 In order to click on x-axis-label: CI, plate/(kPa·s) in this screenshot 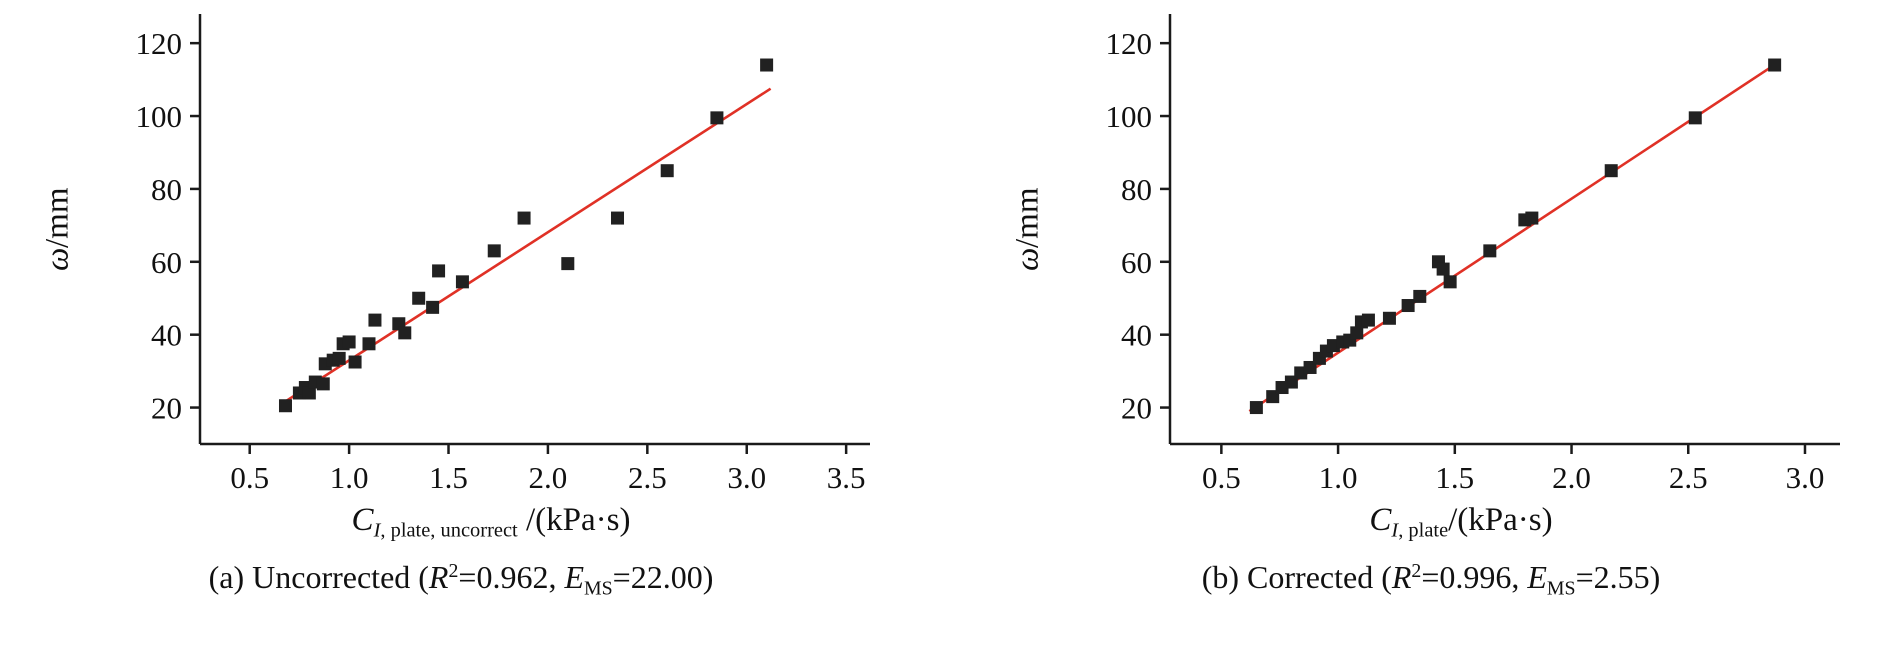, I will do `click(1461, 522)`.